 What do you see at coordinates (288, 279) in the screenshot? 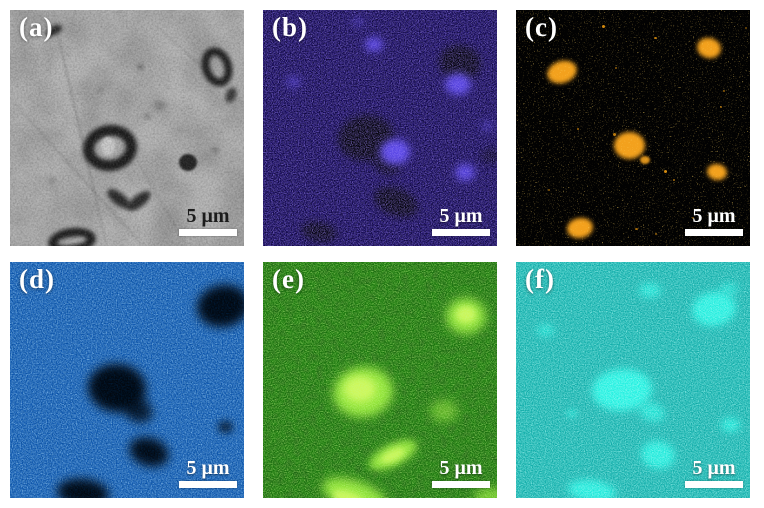
I see `panel-label-e: (e)` at bounding box center [288, 279].